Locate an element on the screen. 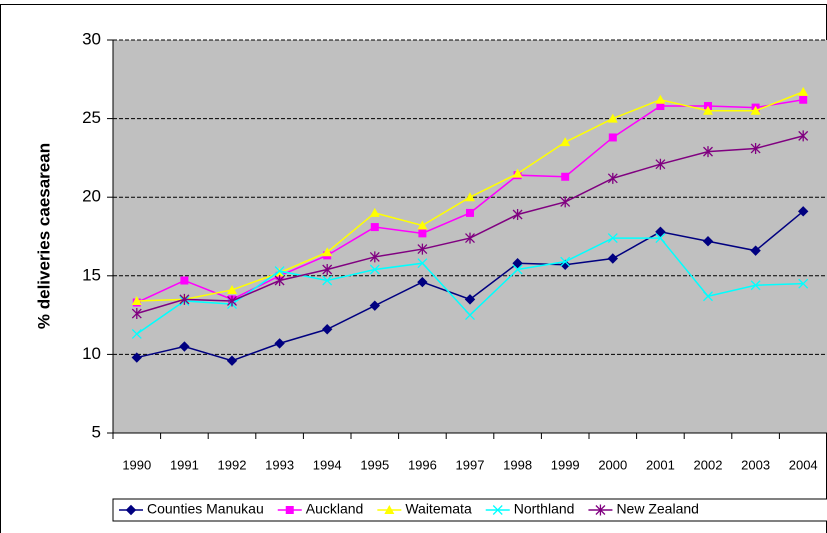 The height and width of the screenshot is (533, 827). y-tick-label: 15 is located at coordinates (91, 274).